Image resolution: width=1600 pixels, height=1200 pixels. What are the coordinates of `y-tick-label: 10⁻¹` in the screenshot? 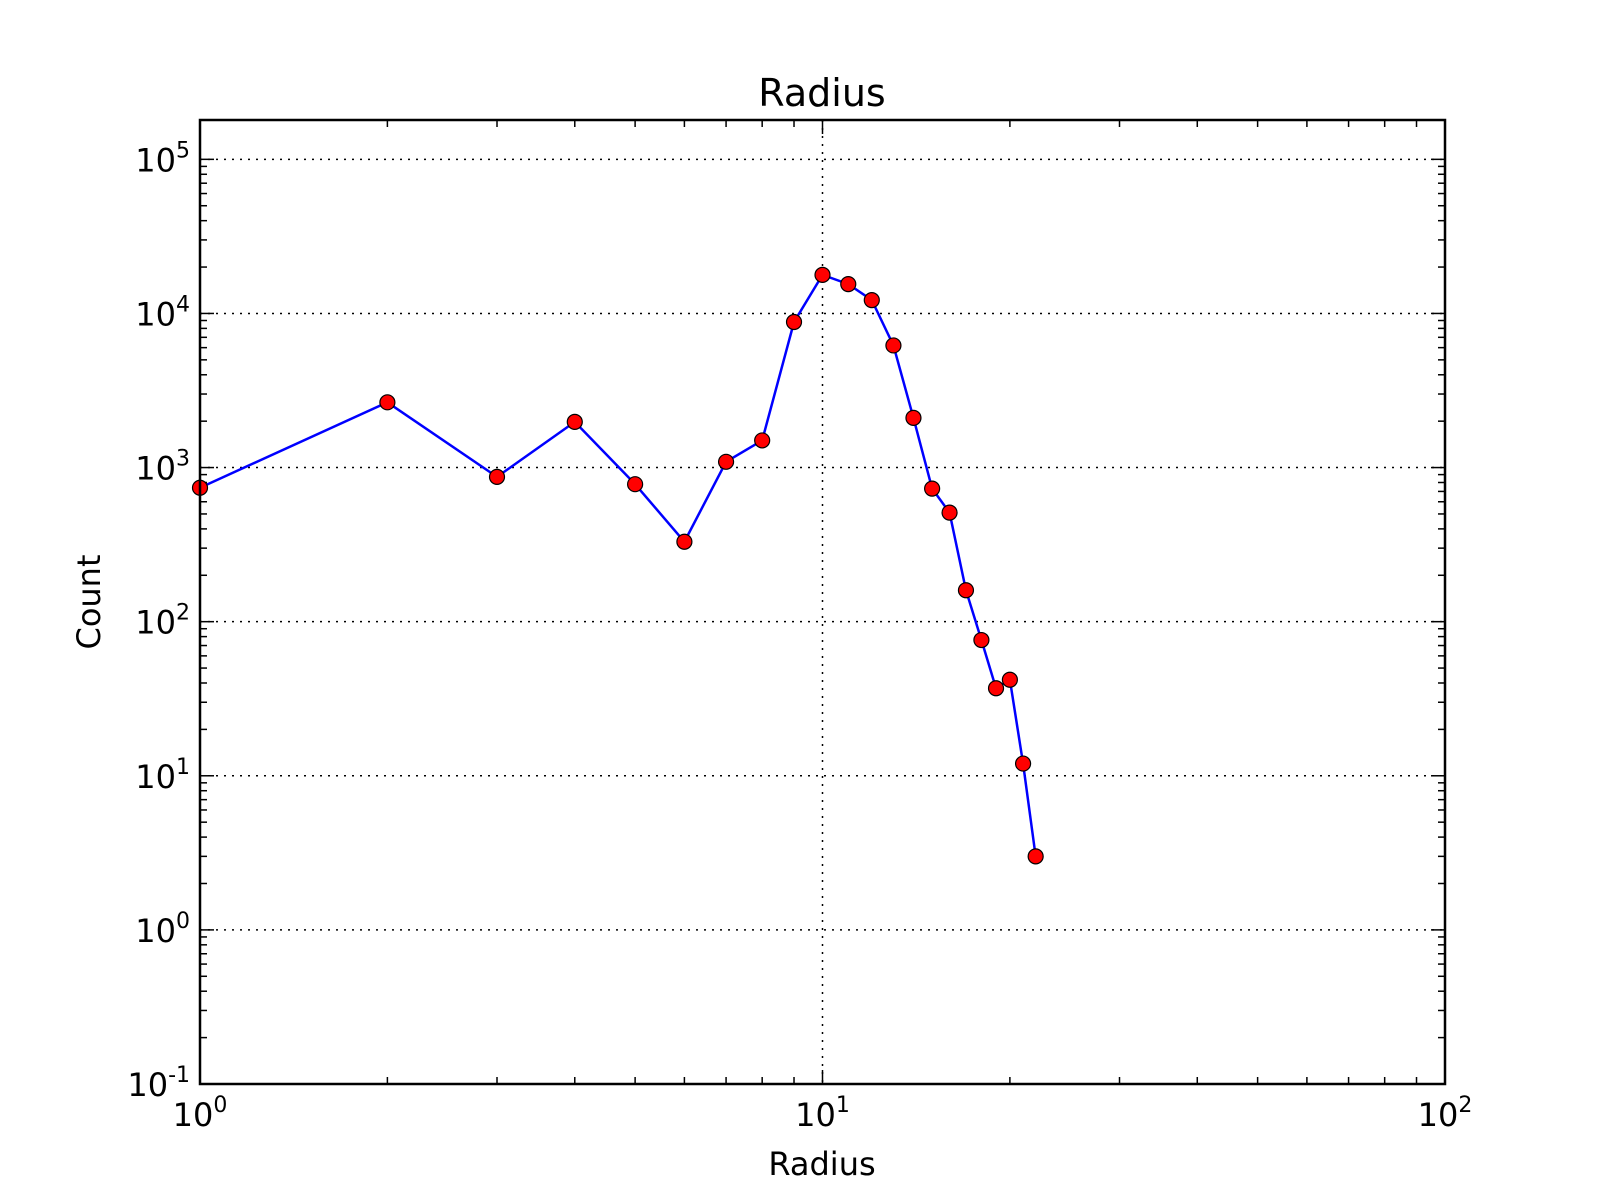 It's located at (158, 1083).